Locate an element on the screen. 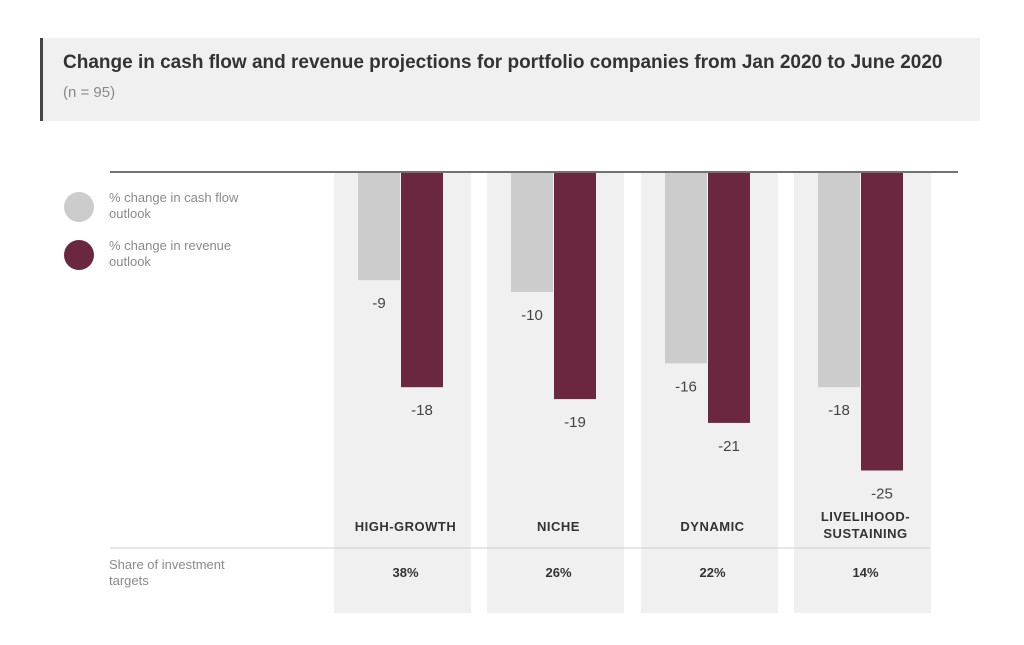 Image resolution: width=1024 pixels, height=645 pixels. category-label-high-growth: HIGH-GROWTH is located at coordinates (406, 526).